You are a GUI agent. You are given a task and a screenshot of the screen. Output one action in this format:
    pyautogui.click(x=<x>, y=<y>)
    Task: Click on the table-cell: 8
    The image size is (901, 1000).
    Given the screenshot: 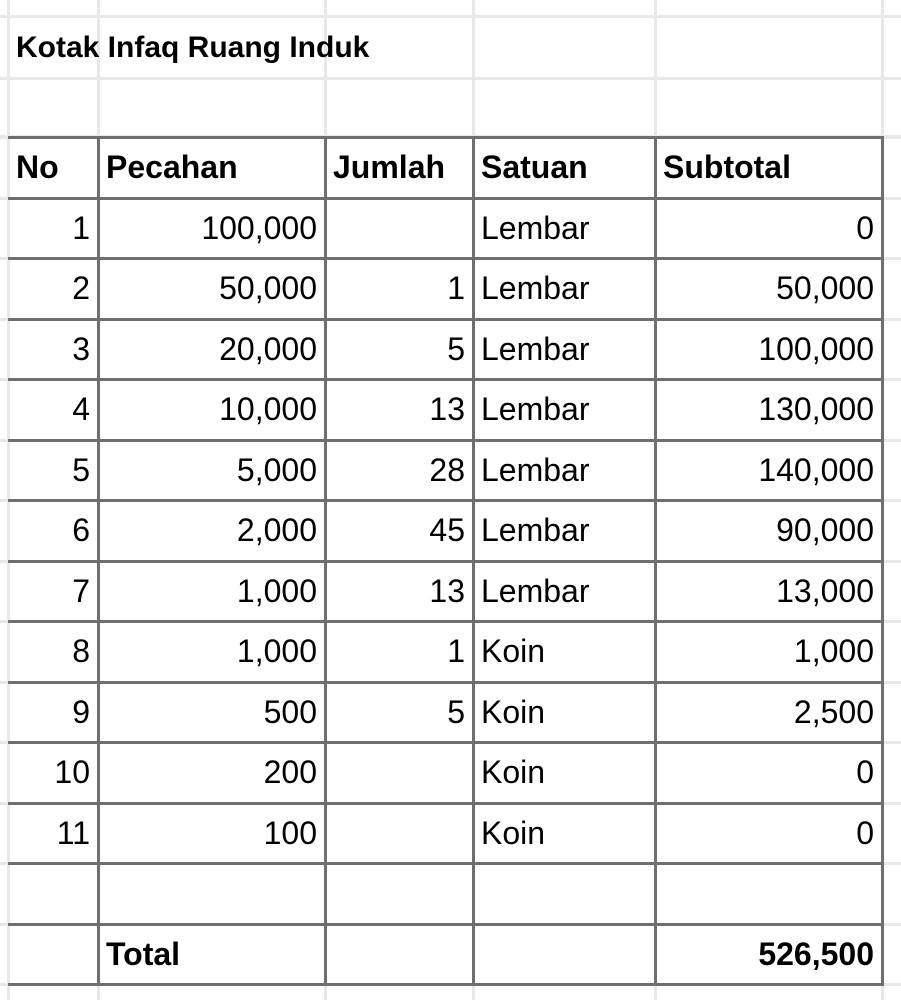 What is the action you would take?
    pyautogui.click(x=81, y=651)
    